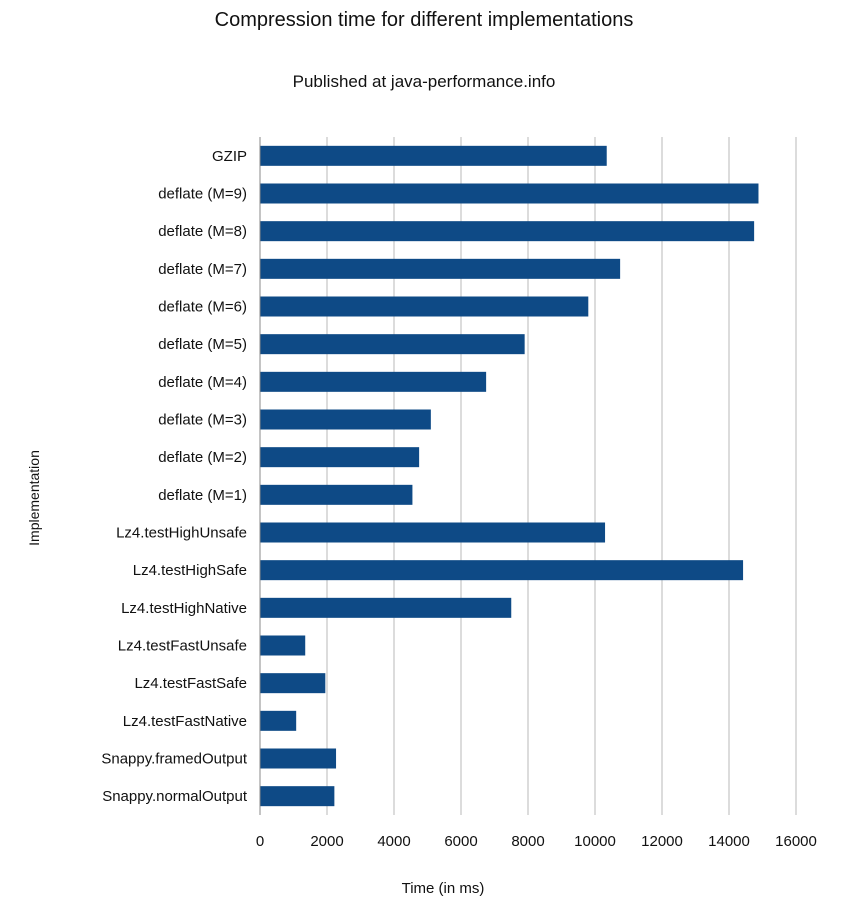 The height and width of the screenshot is (904, 848). What do you see at coordinates (174, 759) in the screenshot?
I see `category-label: Snappy.framedOutput` at bounding box center [174, 759].